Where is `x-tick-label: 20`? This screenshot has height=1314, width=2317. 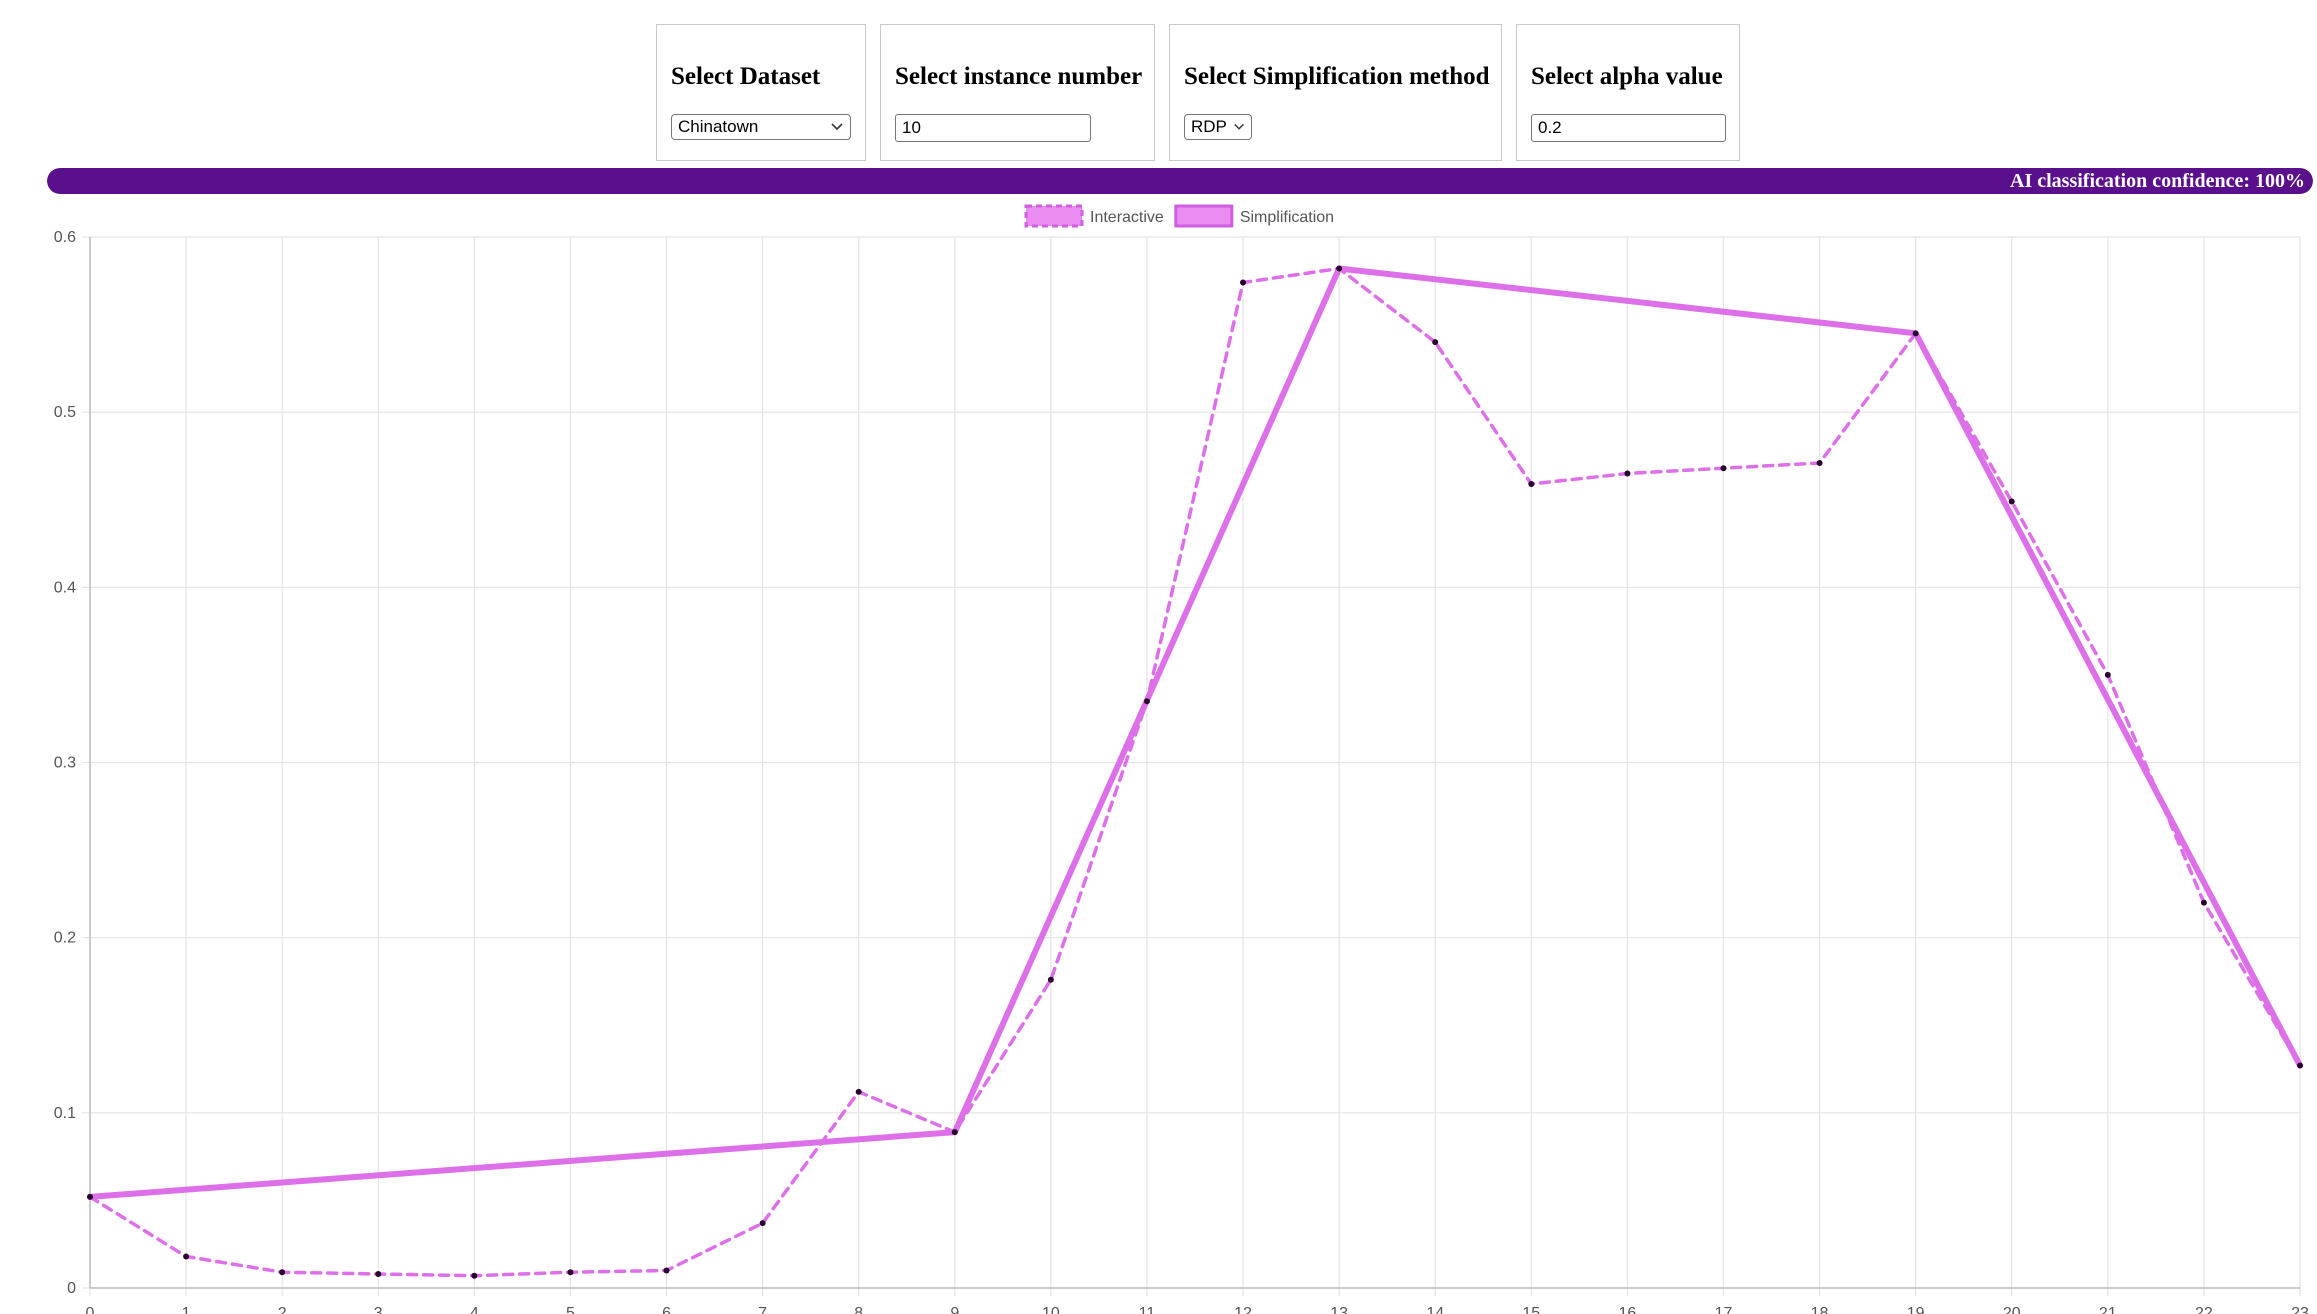 x-tick-label: 20 is located at coordinates (2012, 1309).